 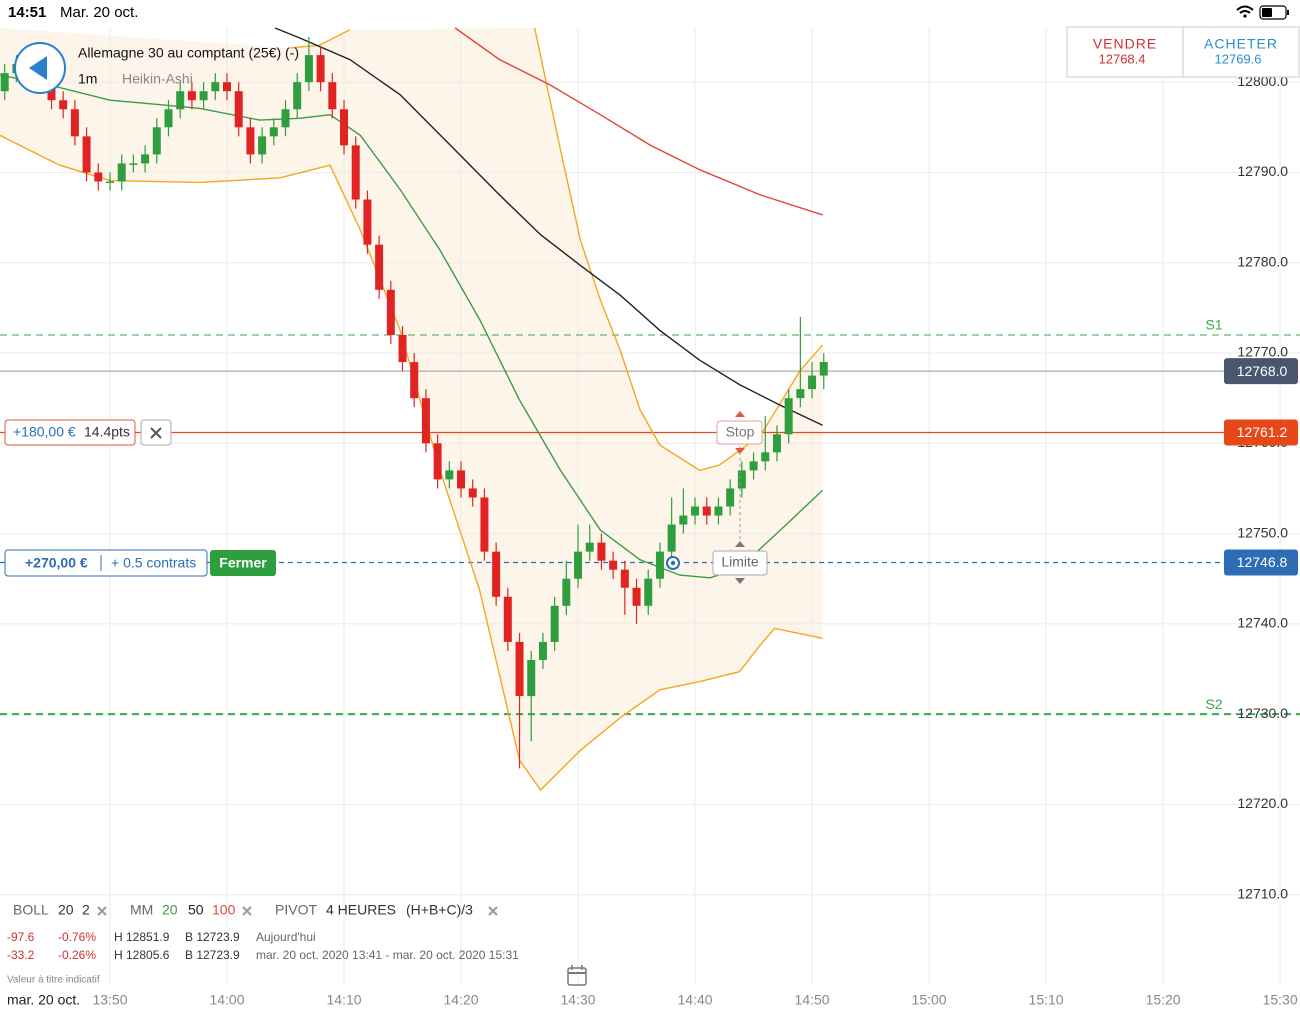 I want to click on support-label: S2, so click(x=1213, y=704).